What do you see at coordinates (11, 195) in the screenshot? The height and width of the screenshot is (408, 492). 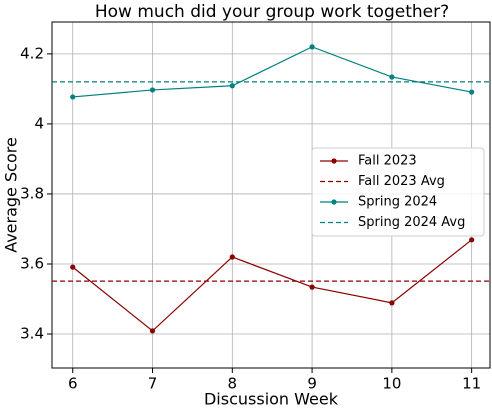 I see `y-axis-label: Average Score` at bounding box center [11, 195].